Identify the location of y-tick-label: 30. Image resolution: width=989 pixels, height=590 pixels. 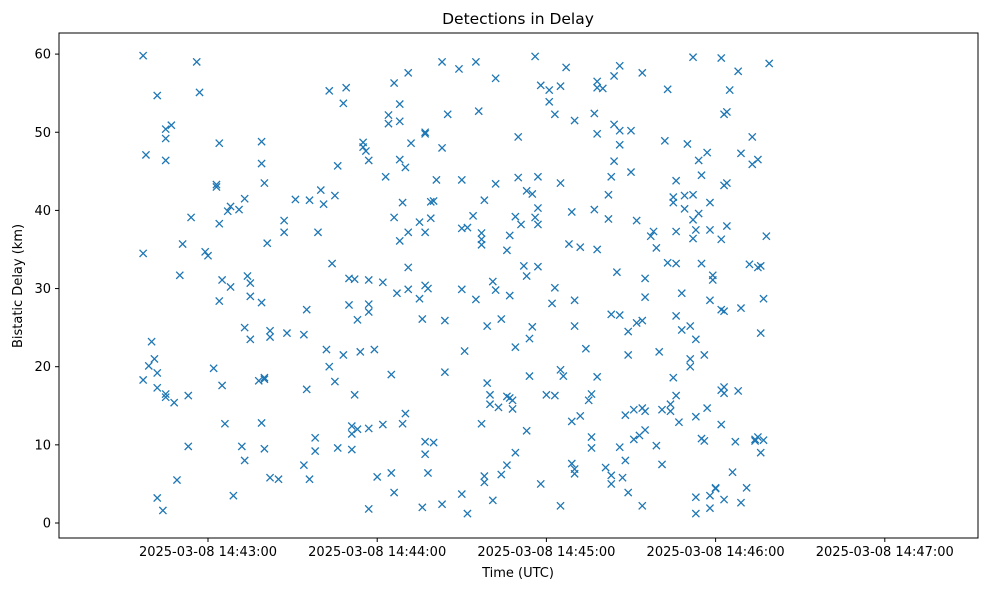
(42, 289).